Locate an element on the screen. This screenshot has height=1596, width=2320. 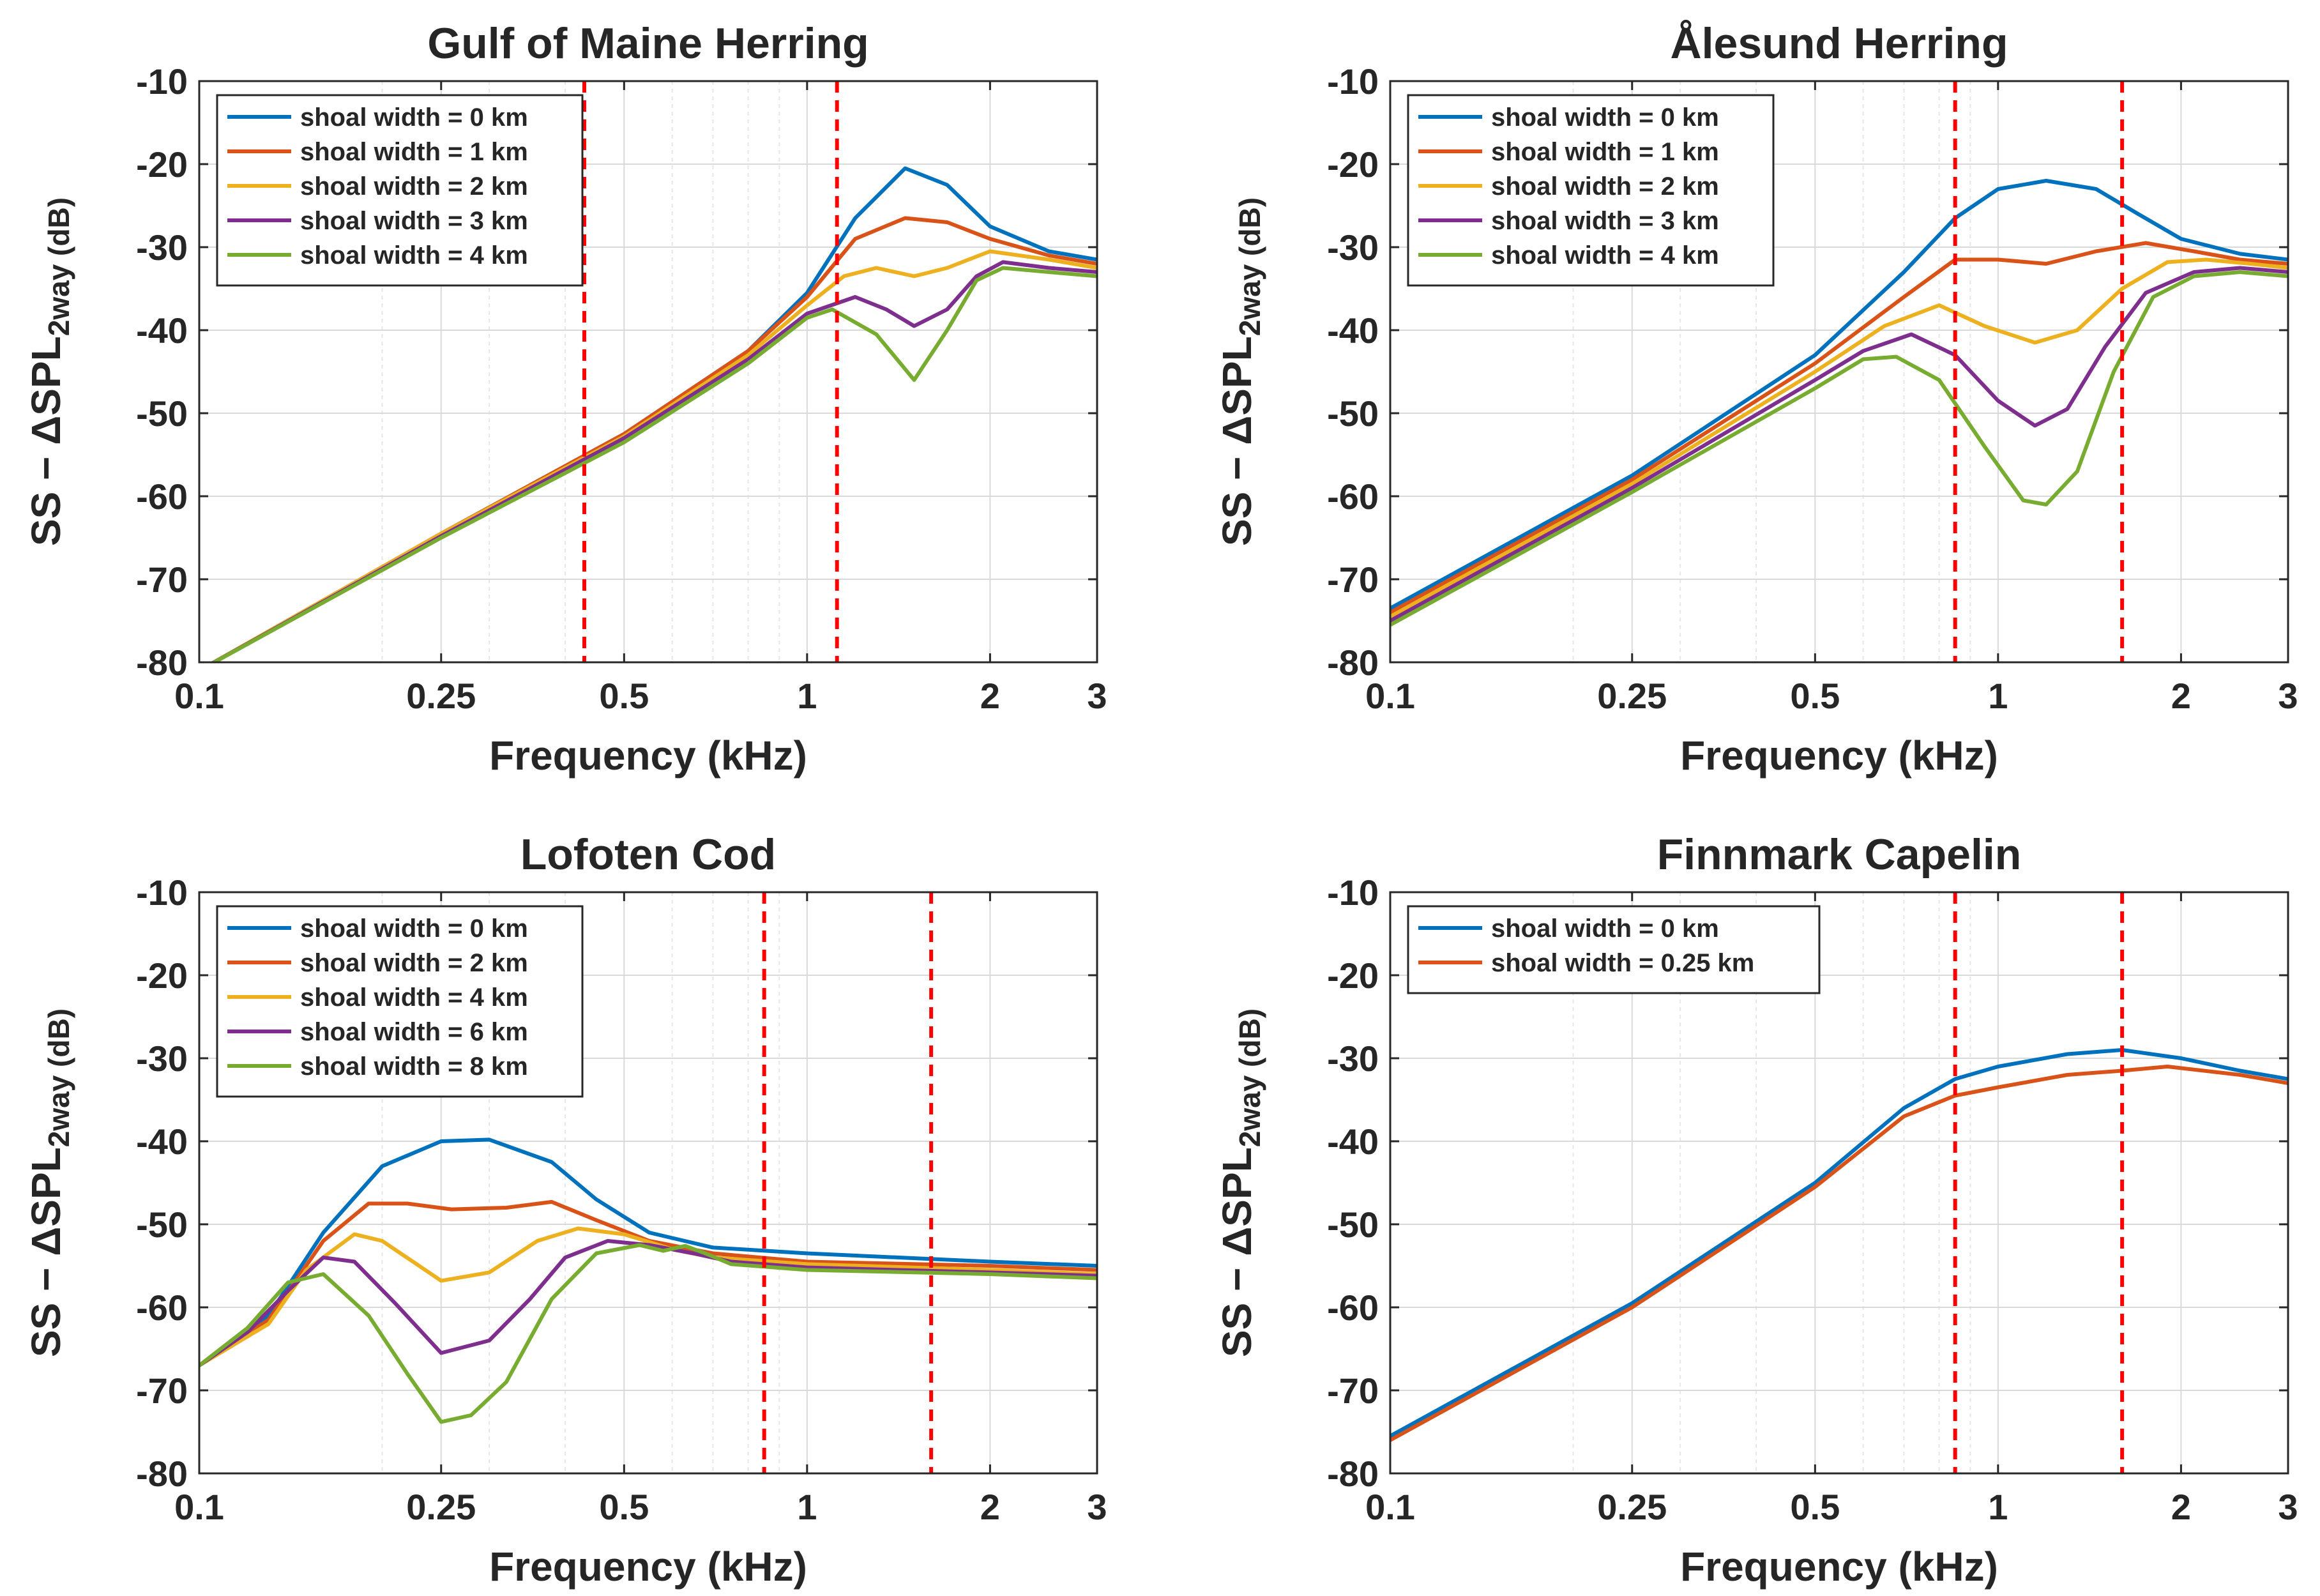
chart-title: Finnmark Capelin is located at coordinates (1839, 854).